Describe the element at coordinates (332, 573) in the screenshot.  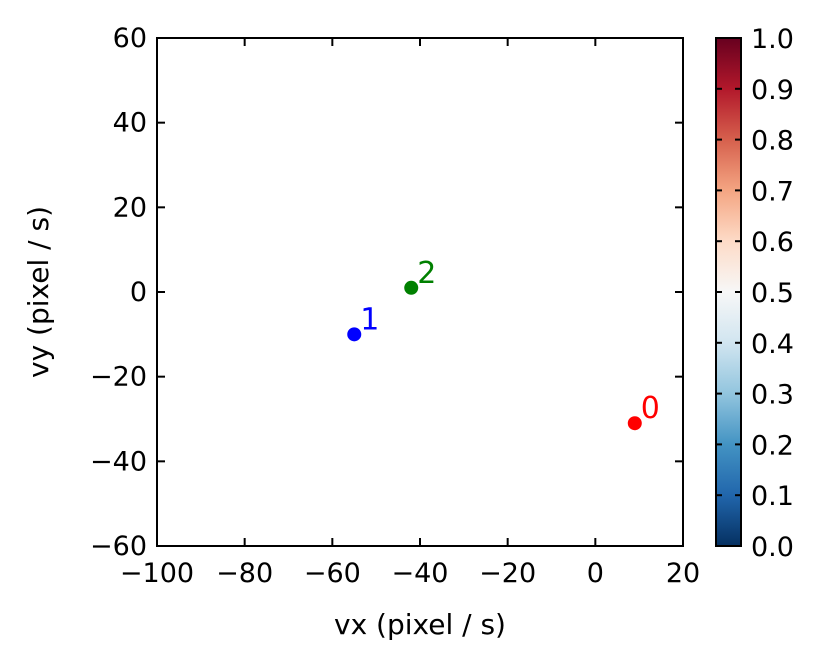
I see `x-tick-label: −60` at that location.